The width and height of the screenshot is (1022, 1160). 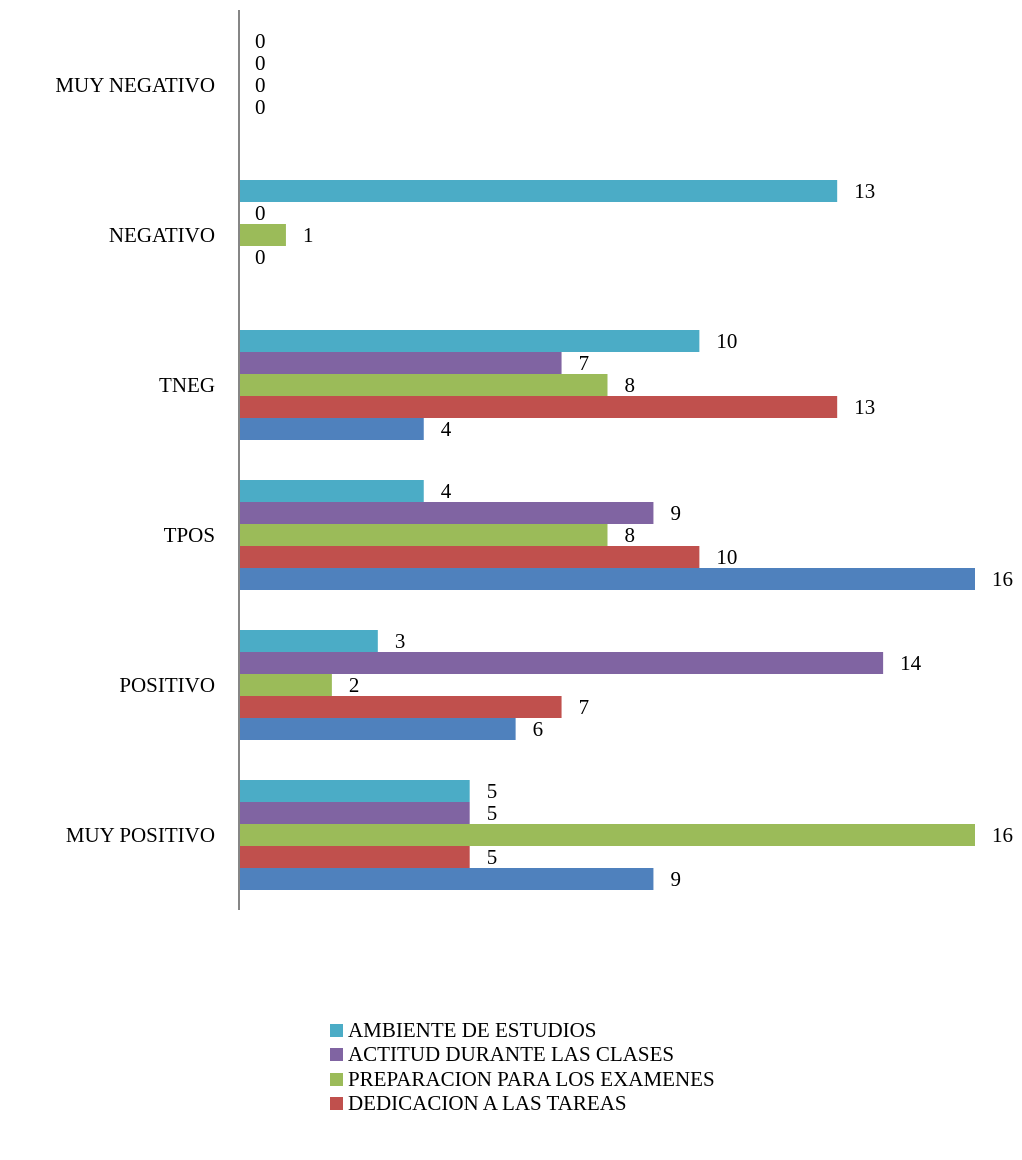 What do you see at coordinates (584, 363) in the screenshot?
I see `data-label-tneg-series-4: 7` at bounding box center [584, 363].